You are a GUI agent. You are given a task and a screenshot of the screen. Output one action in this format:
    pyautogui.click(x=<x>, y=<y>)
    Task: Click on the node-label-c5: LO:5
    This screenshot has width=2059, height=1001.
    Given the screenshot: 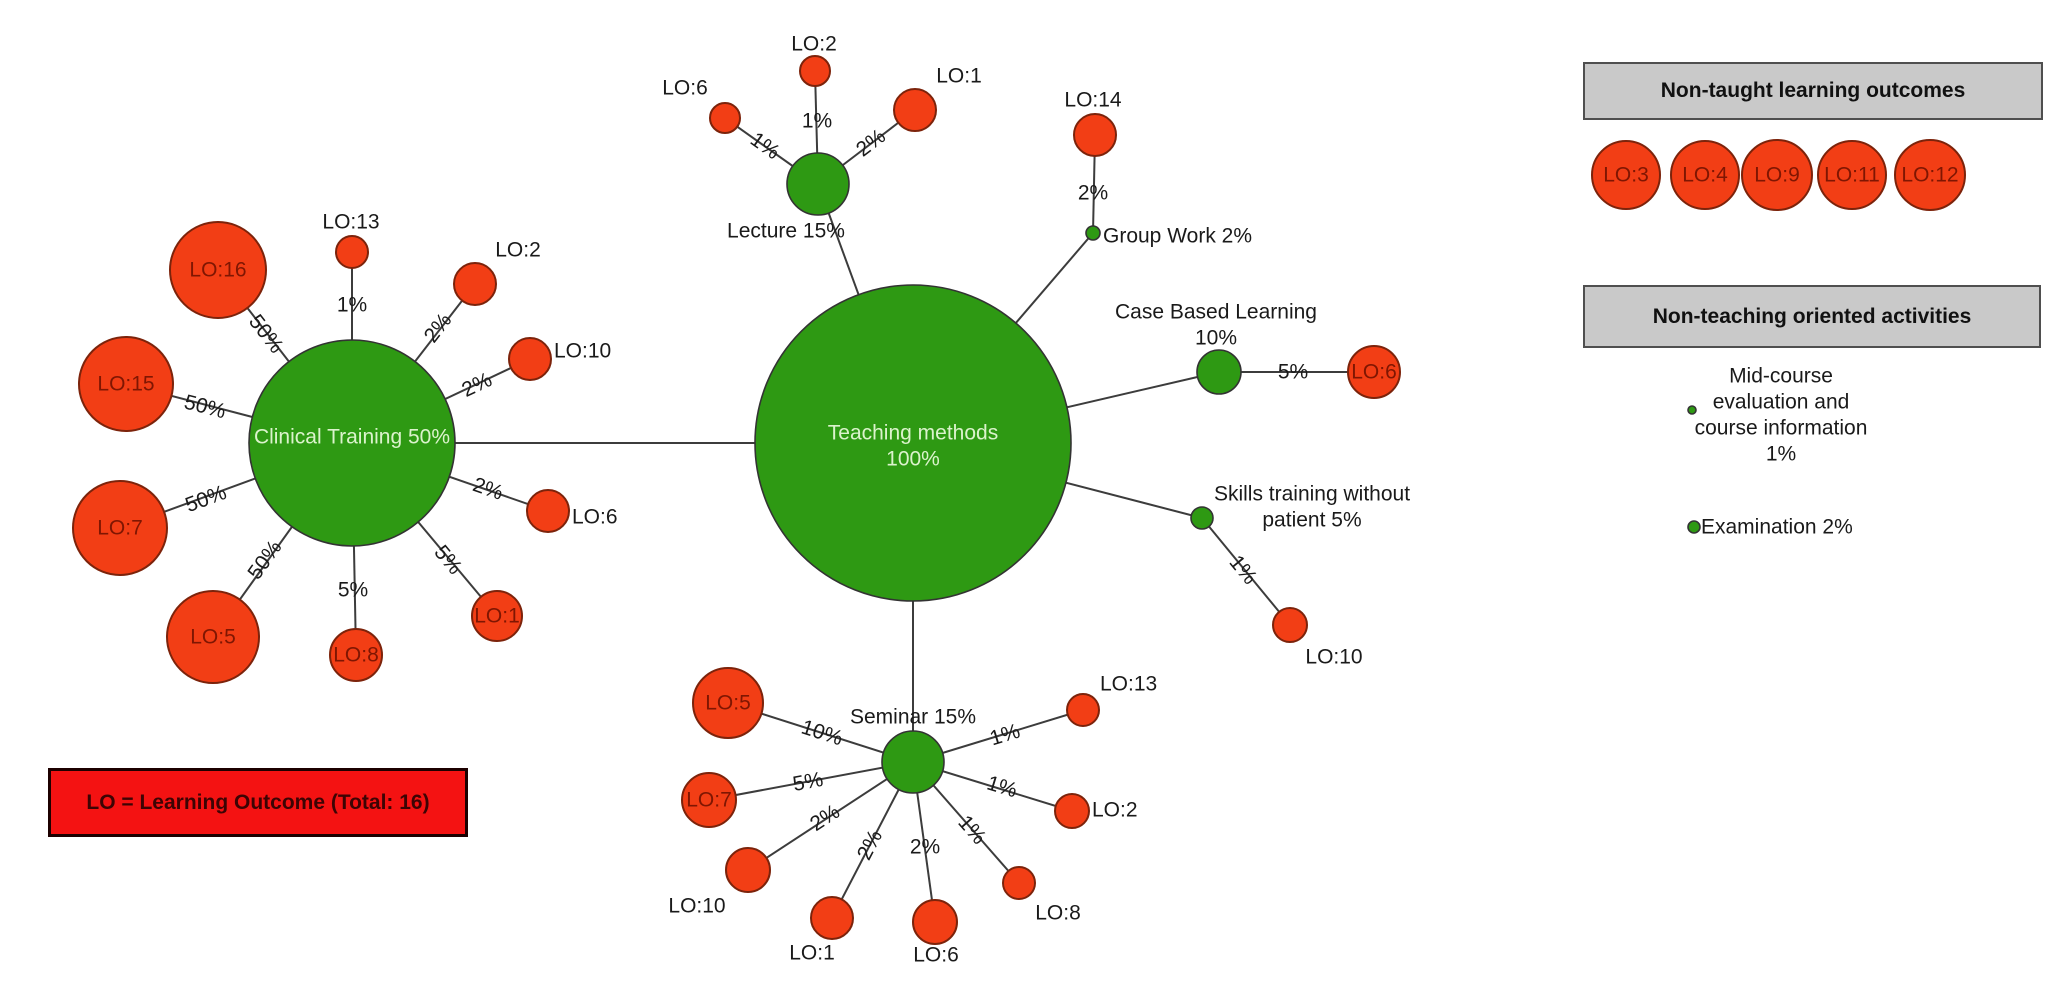 What is the action you would take?
    pyautogui.click(x=213, y=637)
    